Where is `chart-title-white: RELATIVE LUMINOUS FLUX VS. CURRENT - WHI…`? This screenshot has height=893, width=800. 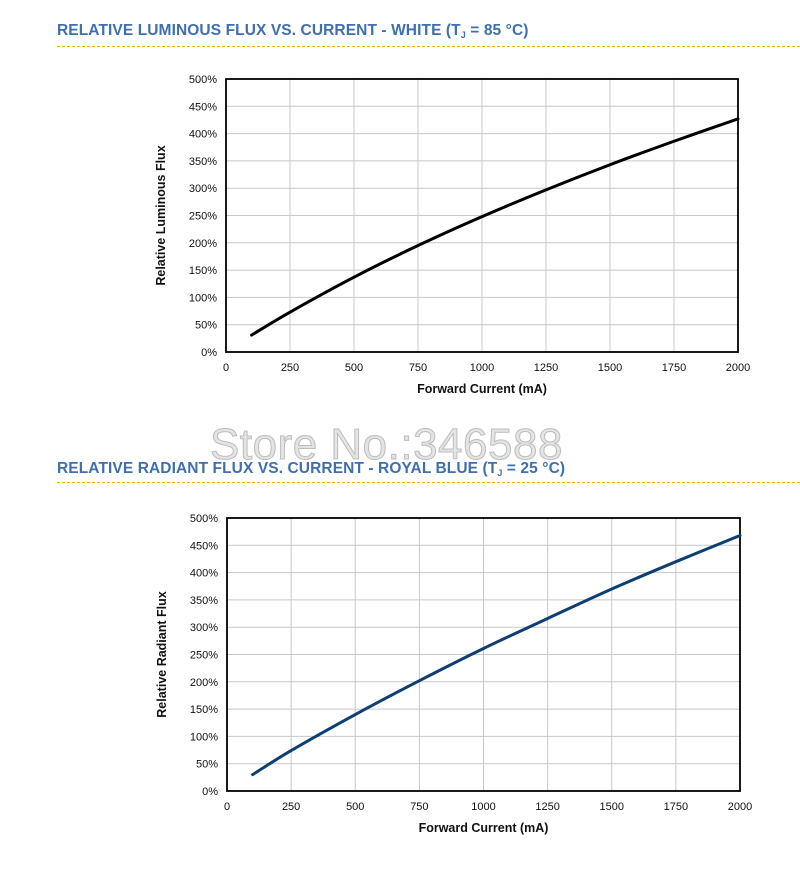
chart-title-white: RELATIVE LUMINOUS FLUX VS. CURRENT - WHI… is located at coordinates (293, 31).